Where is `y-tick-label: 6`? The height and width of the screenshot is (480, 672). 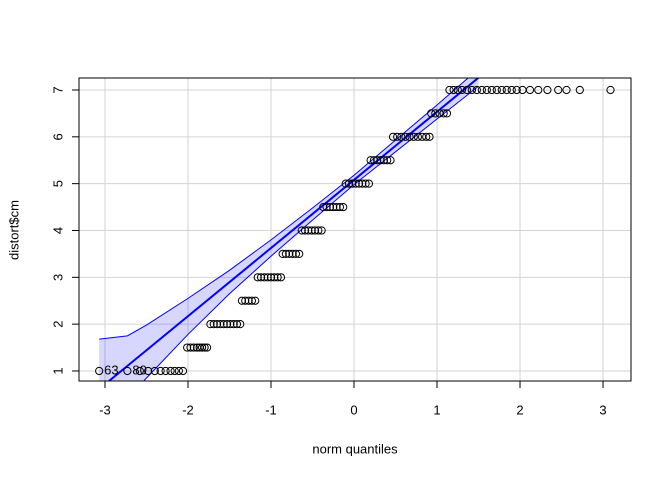
y-tick-label: 6 is located at coordinates (57, 136).